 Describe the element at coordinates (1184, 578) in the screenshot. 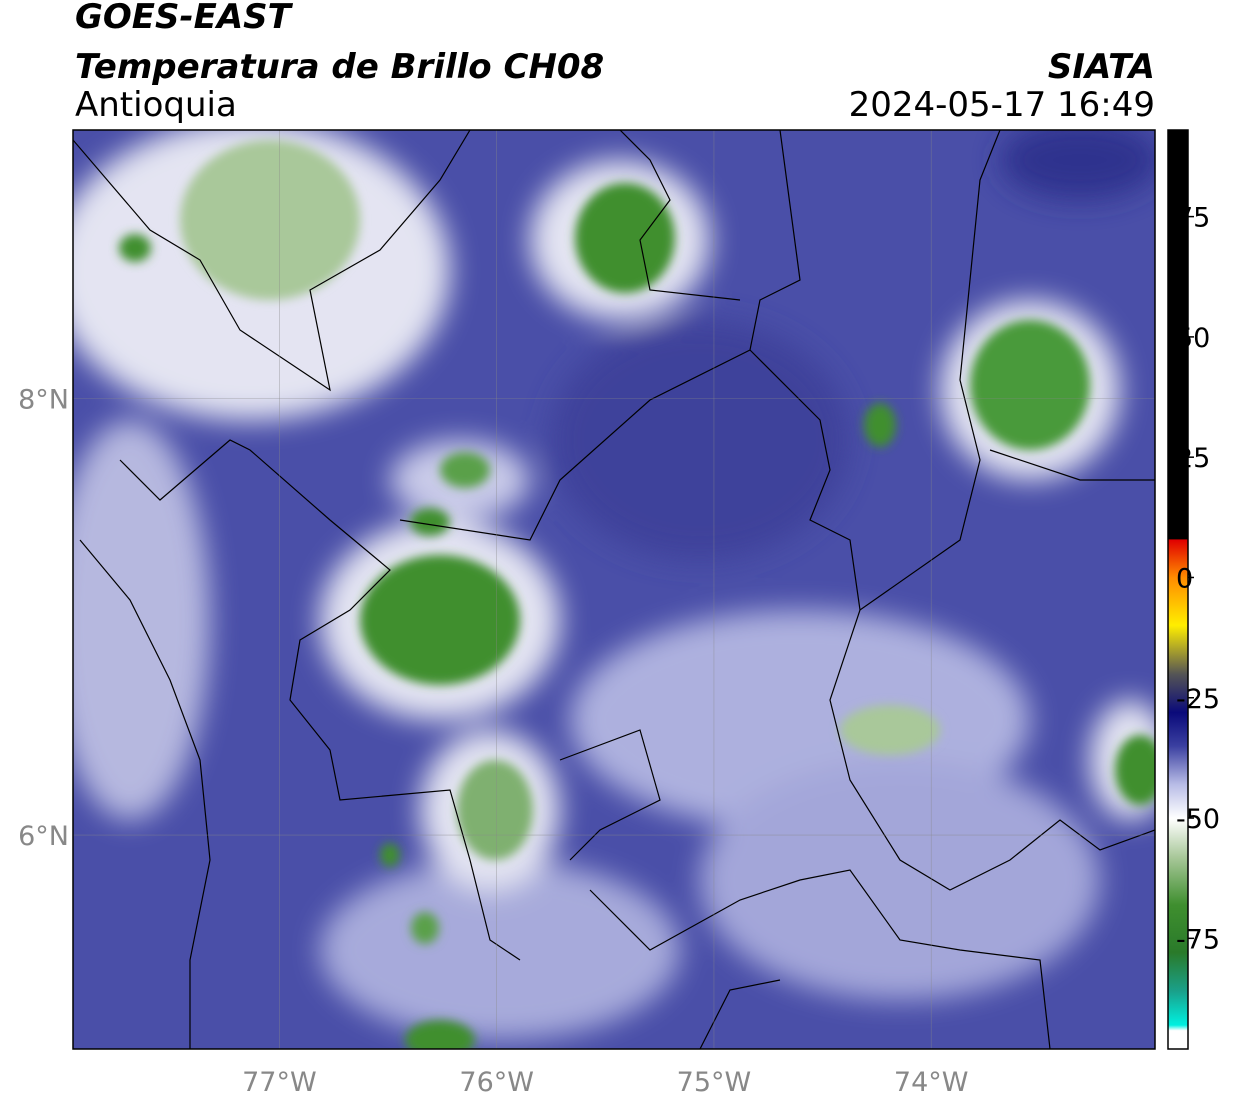

I see `colorbar-tick-label: 0` at that location.